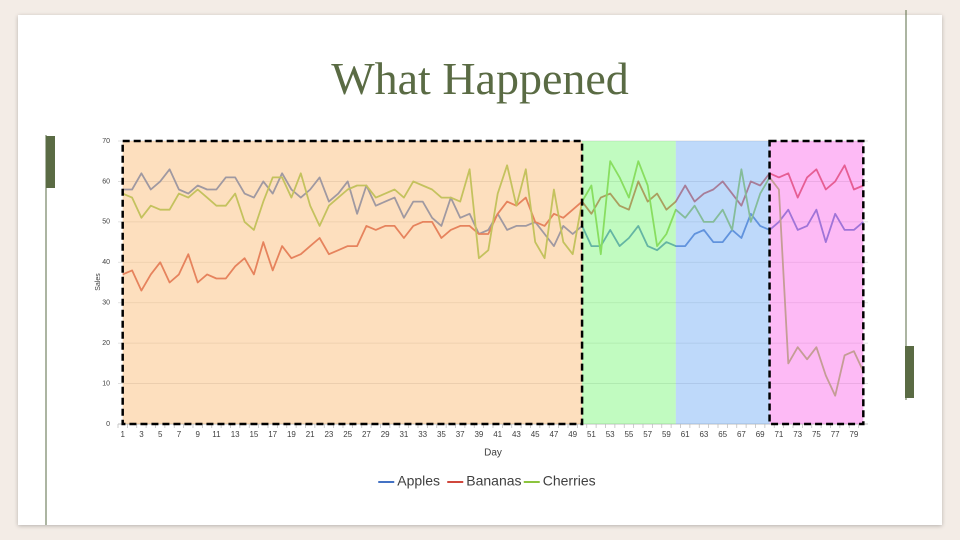 This screenshot has height=540, width=960. Describe the element at coordinates (272, 434) in the screenshot. I see `x-tick-label: 17` at that location.